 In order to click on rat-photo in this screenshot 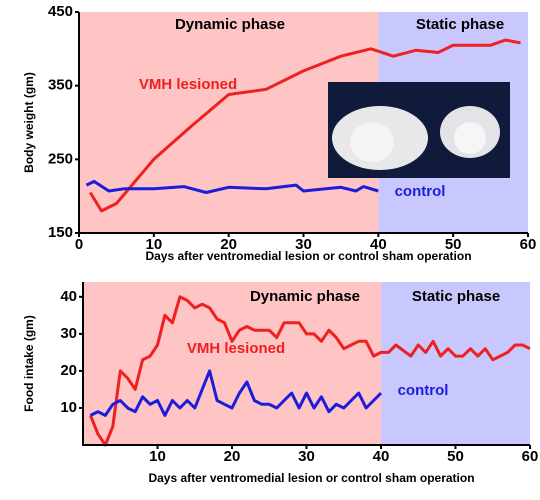, I will do `click(419, 130)`.